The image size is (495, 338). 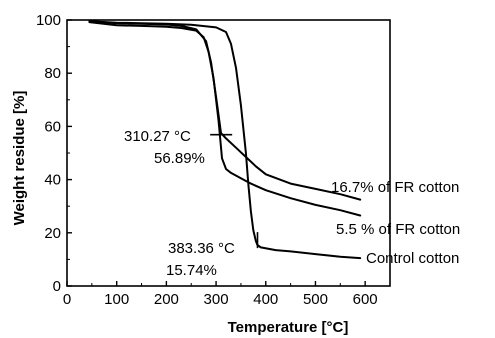 I want to click on y-tick-label: 100, so click(x=48, y=20).